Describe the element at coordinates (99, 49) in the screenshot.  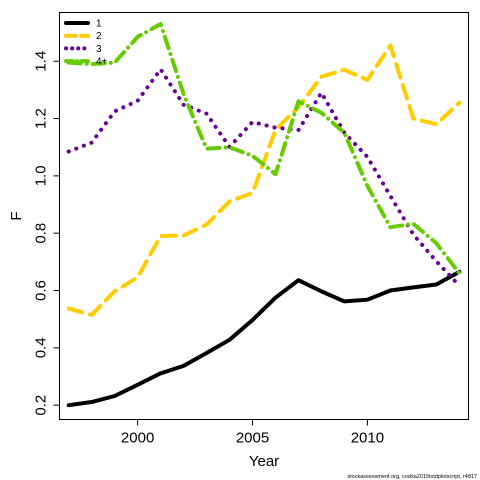
I see `legend-label-3: 3` at that location.